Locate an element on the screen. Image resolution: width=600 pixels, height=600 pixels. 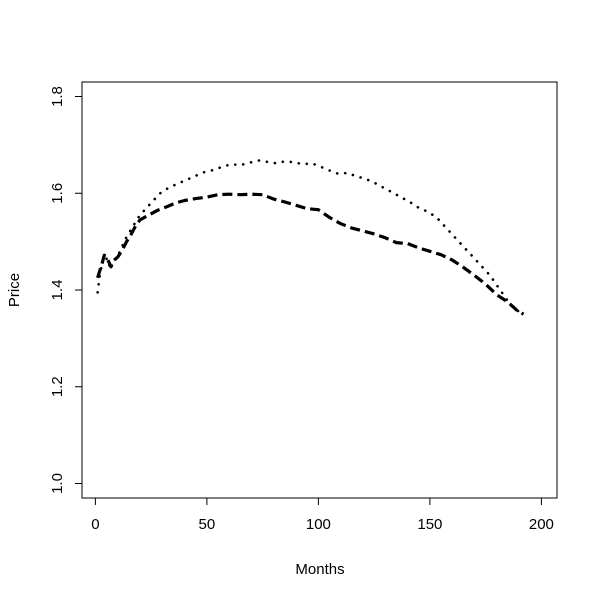
y-tick-label: 1.8 is located at coordinates (57, 96).